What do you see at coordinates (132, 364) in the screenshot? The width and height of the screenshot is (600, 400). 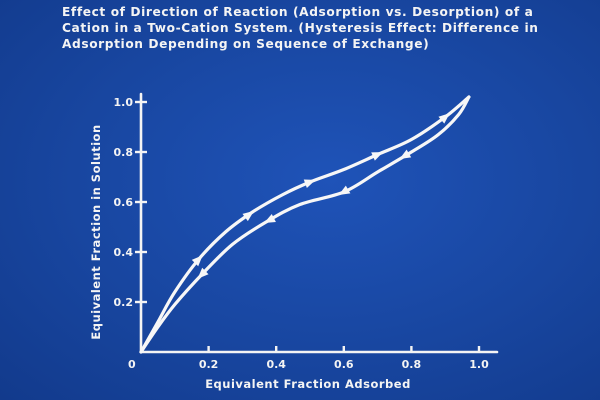 I see `origin-label: 0` at bounding box center [132, 364].